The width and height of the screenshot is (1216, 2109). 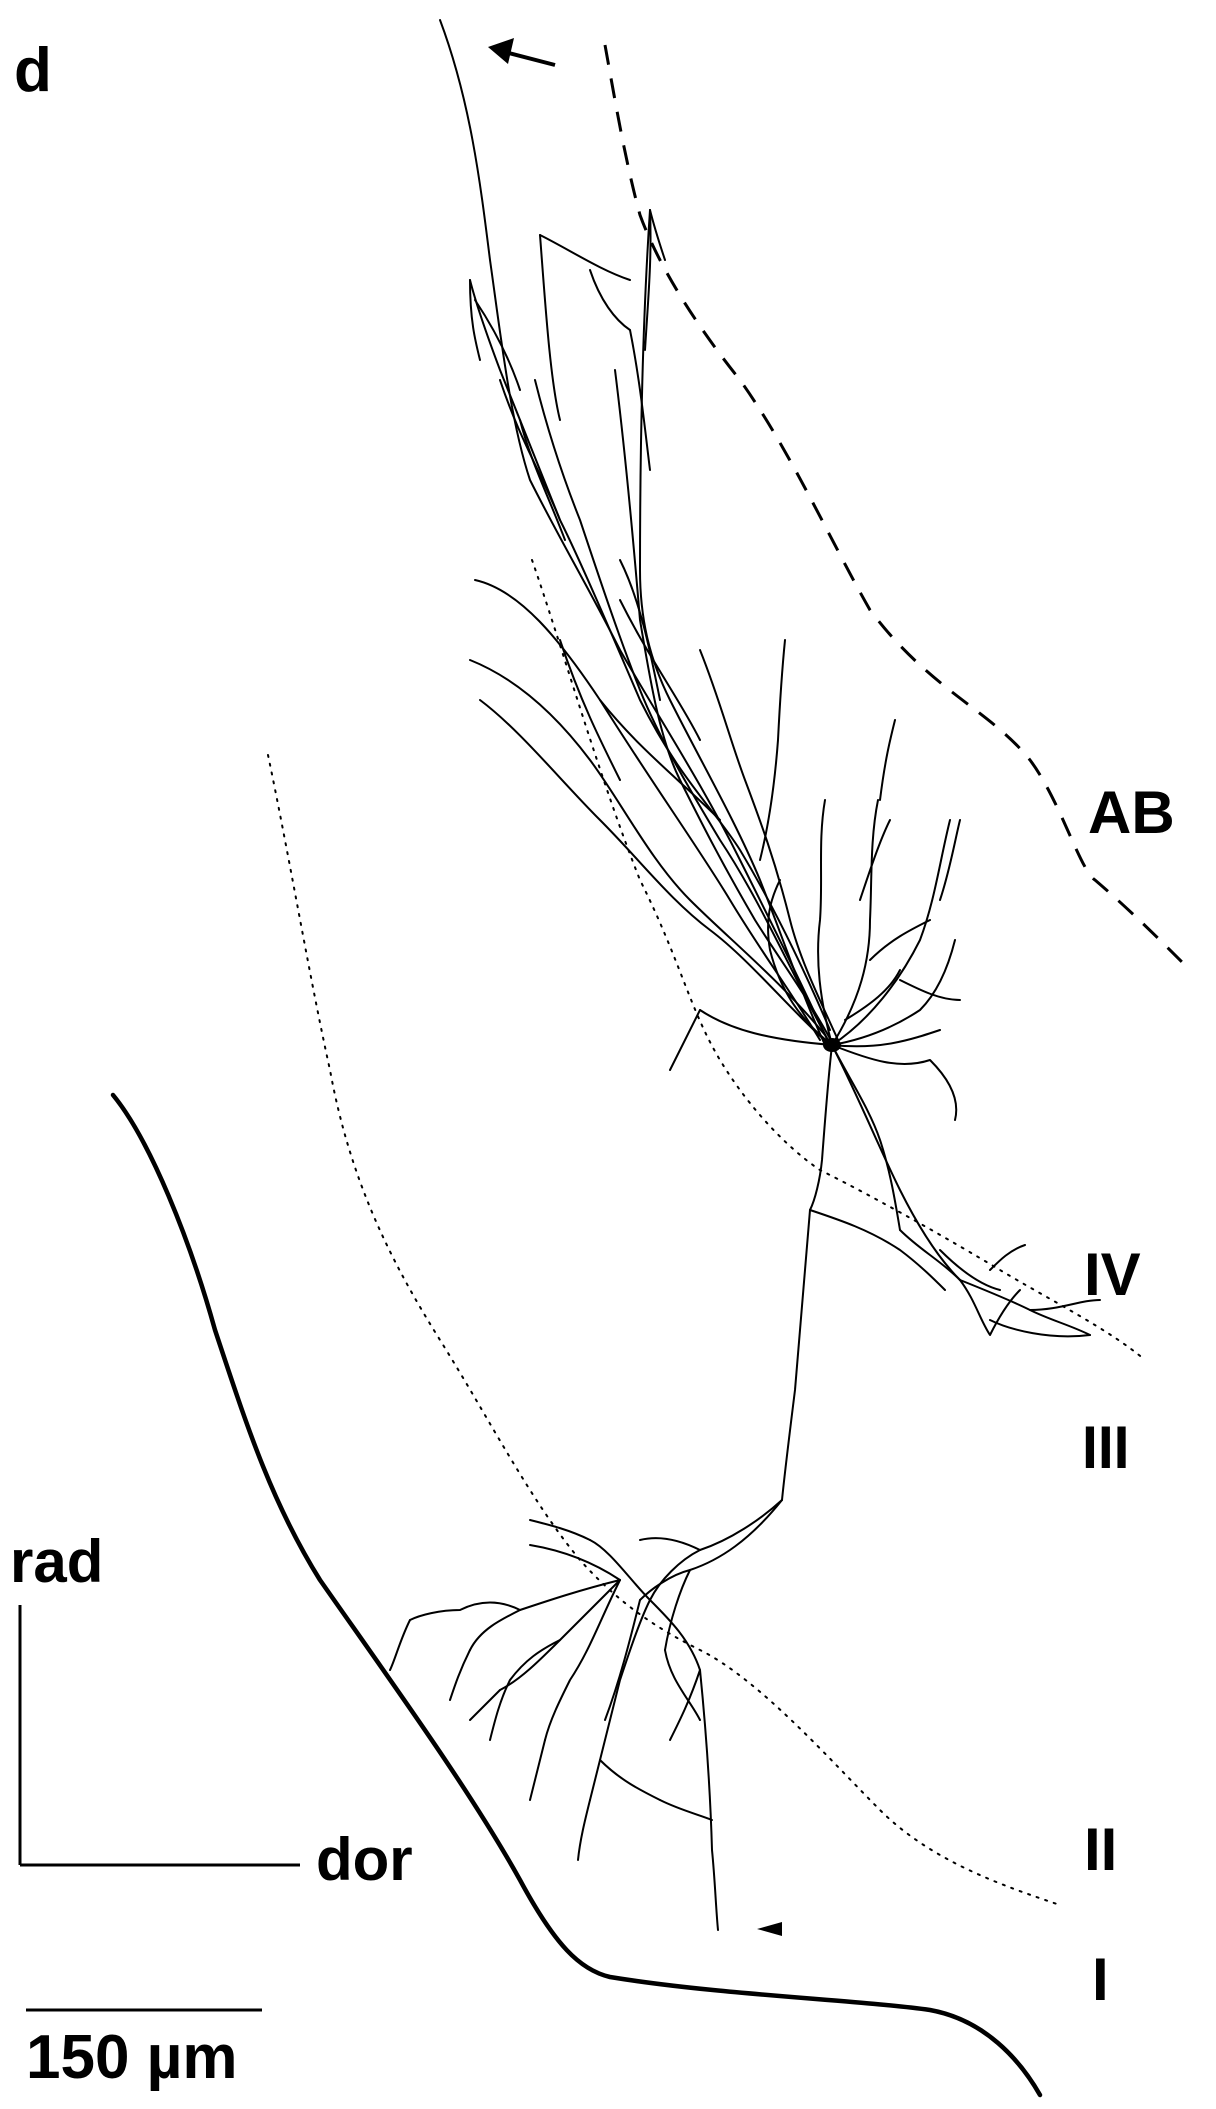 What do you see at coordinates (33, 70) in the screenshot?
I see `panel-letter: d` at bounding box center [33, 70].